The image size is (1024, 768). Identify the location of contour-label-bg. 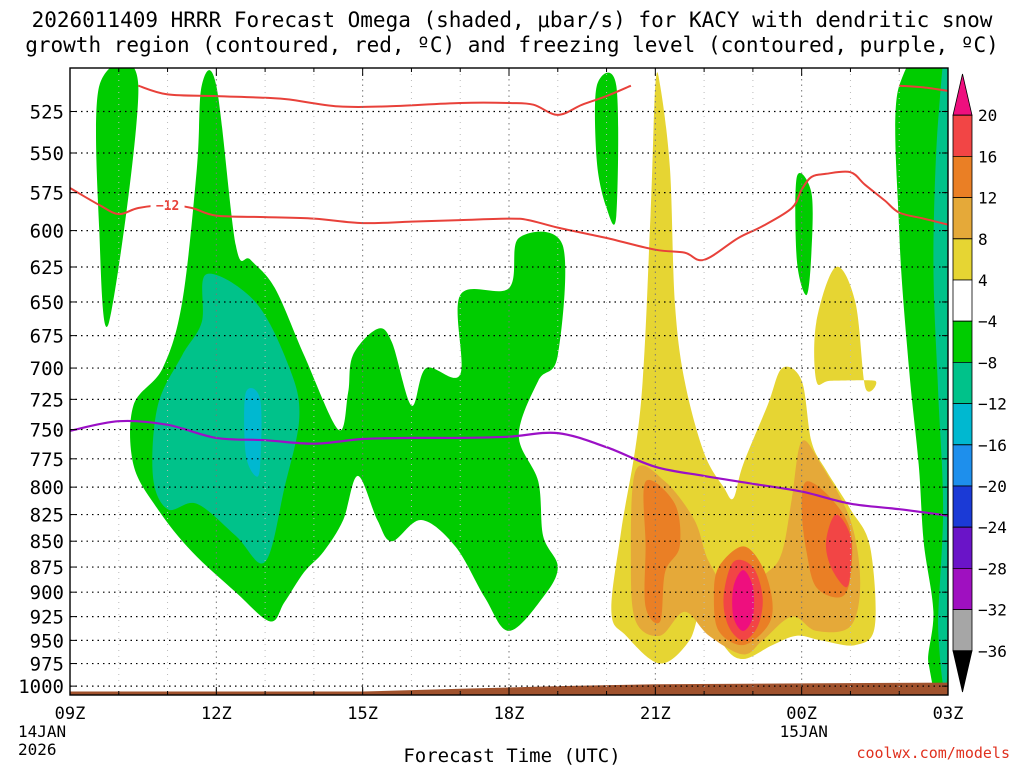
(167, 204).